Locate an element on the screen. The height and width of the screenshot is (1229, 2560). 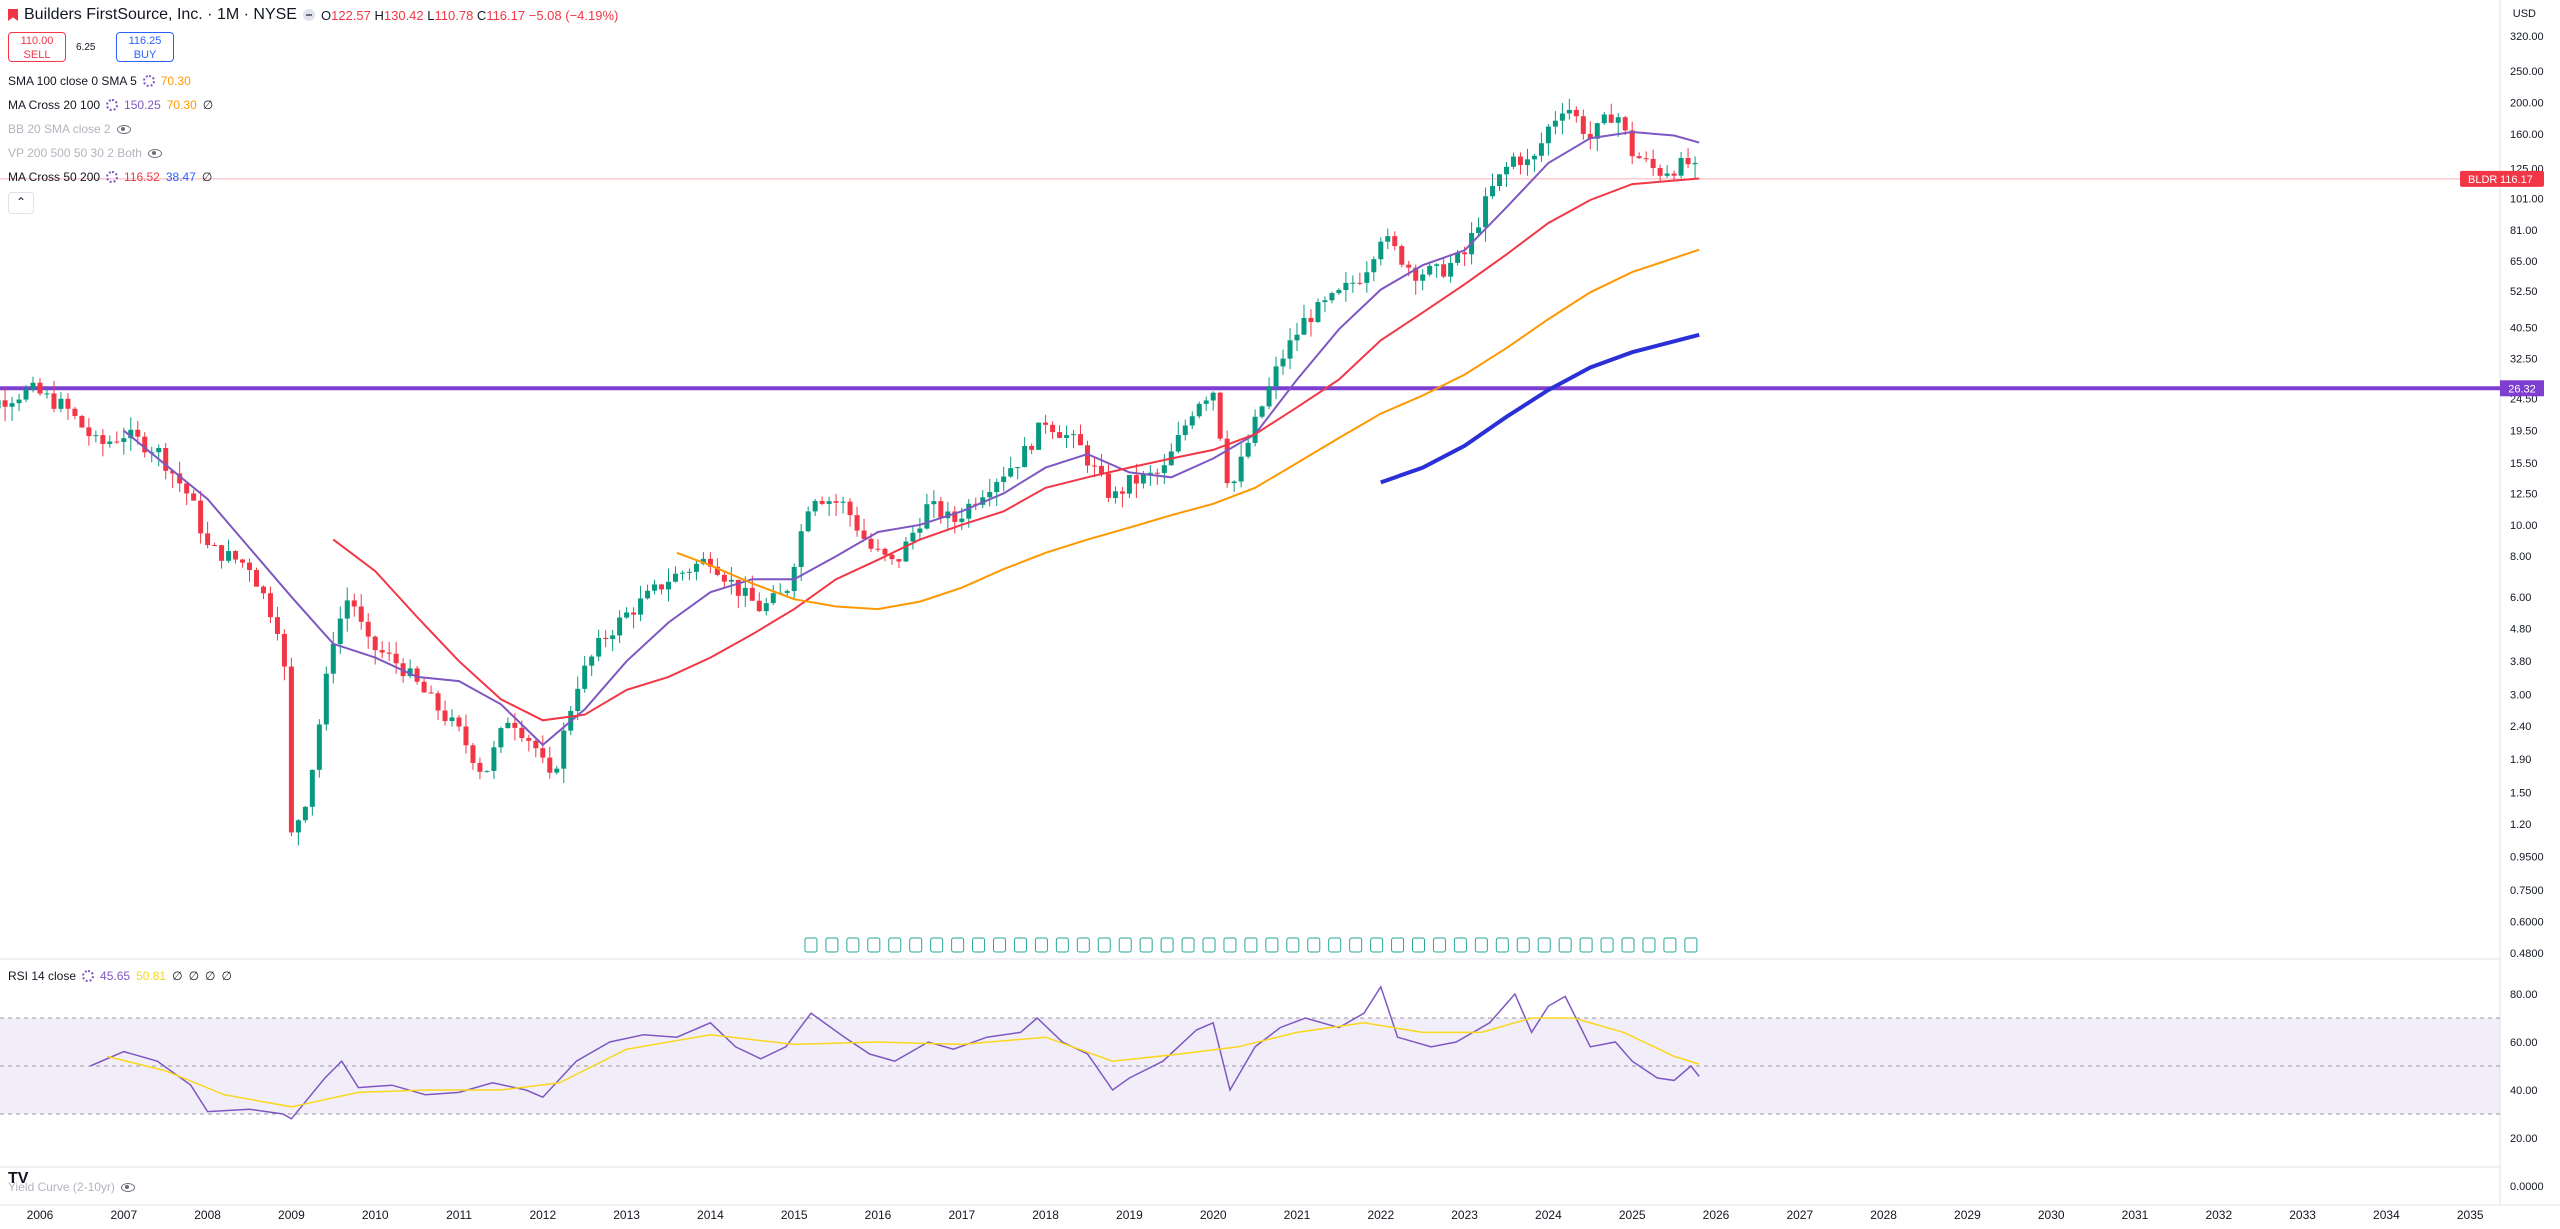
indicator-bb: BB 20 SMA close 2 is located at coordinates (69, 129).